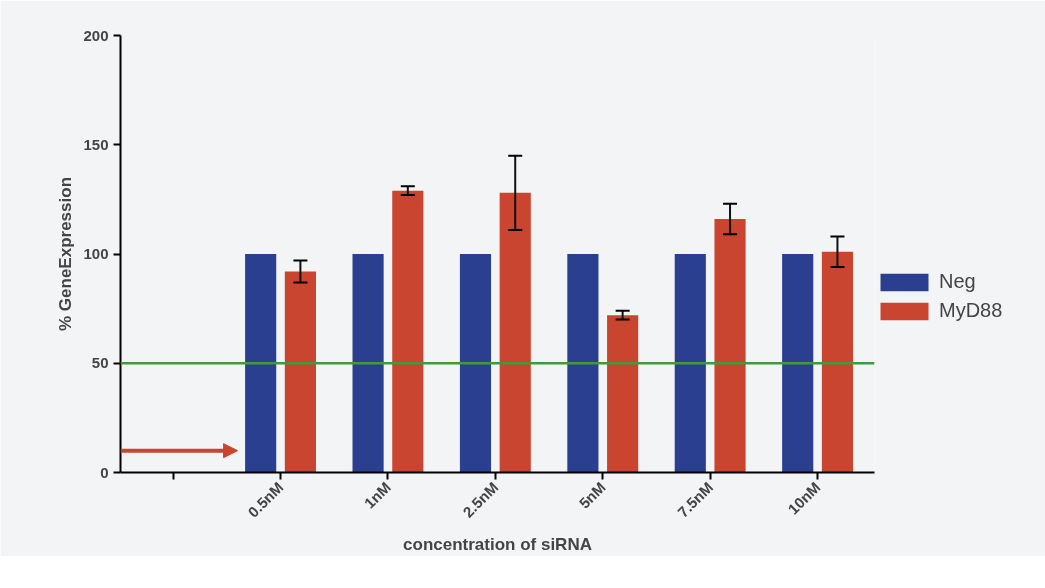 Image resolution: width=1045 pixels, height=588 pixels. Describe the element at coordinates (100, 363) in the screenshot. I see `y-tick-label: 50` at that location.